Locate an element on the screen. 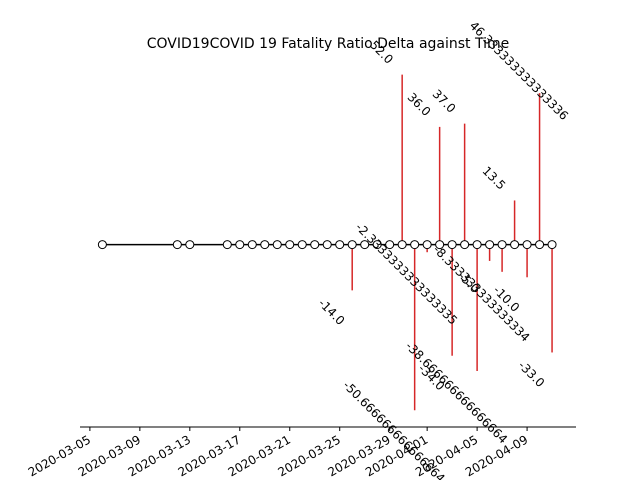  value-label: 46.333333333333336 is located at coordinates (519, 71).